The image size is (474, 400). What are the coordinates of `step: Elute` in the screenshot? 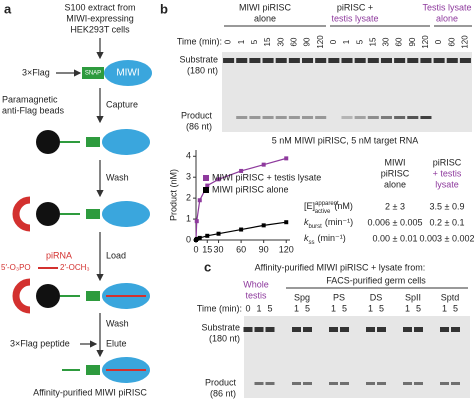 It's located at (116, 343).